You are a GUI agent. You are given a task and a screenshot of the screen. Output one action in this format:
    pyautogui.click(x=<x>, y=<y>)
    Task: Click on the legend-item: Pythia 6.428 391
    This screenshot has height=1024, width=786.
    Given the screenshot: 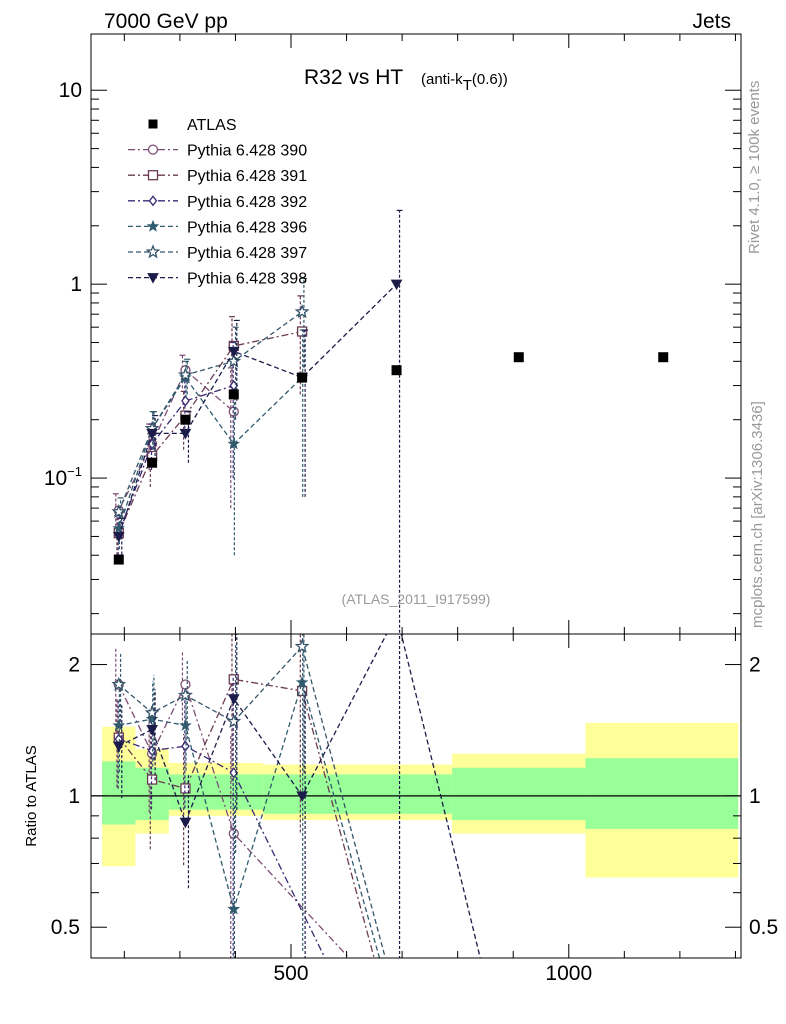 What is the action you would take?
    pyautogui.click(x=217, y=176)
    